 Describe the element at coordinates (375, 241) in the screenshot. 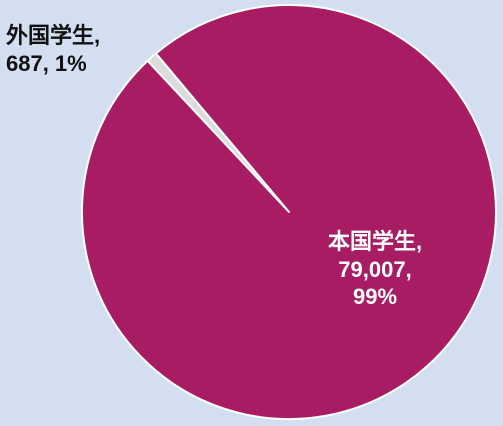

I see `slice-label-domestic-line-1: 本国学生,` at that location.